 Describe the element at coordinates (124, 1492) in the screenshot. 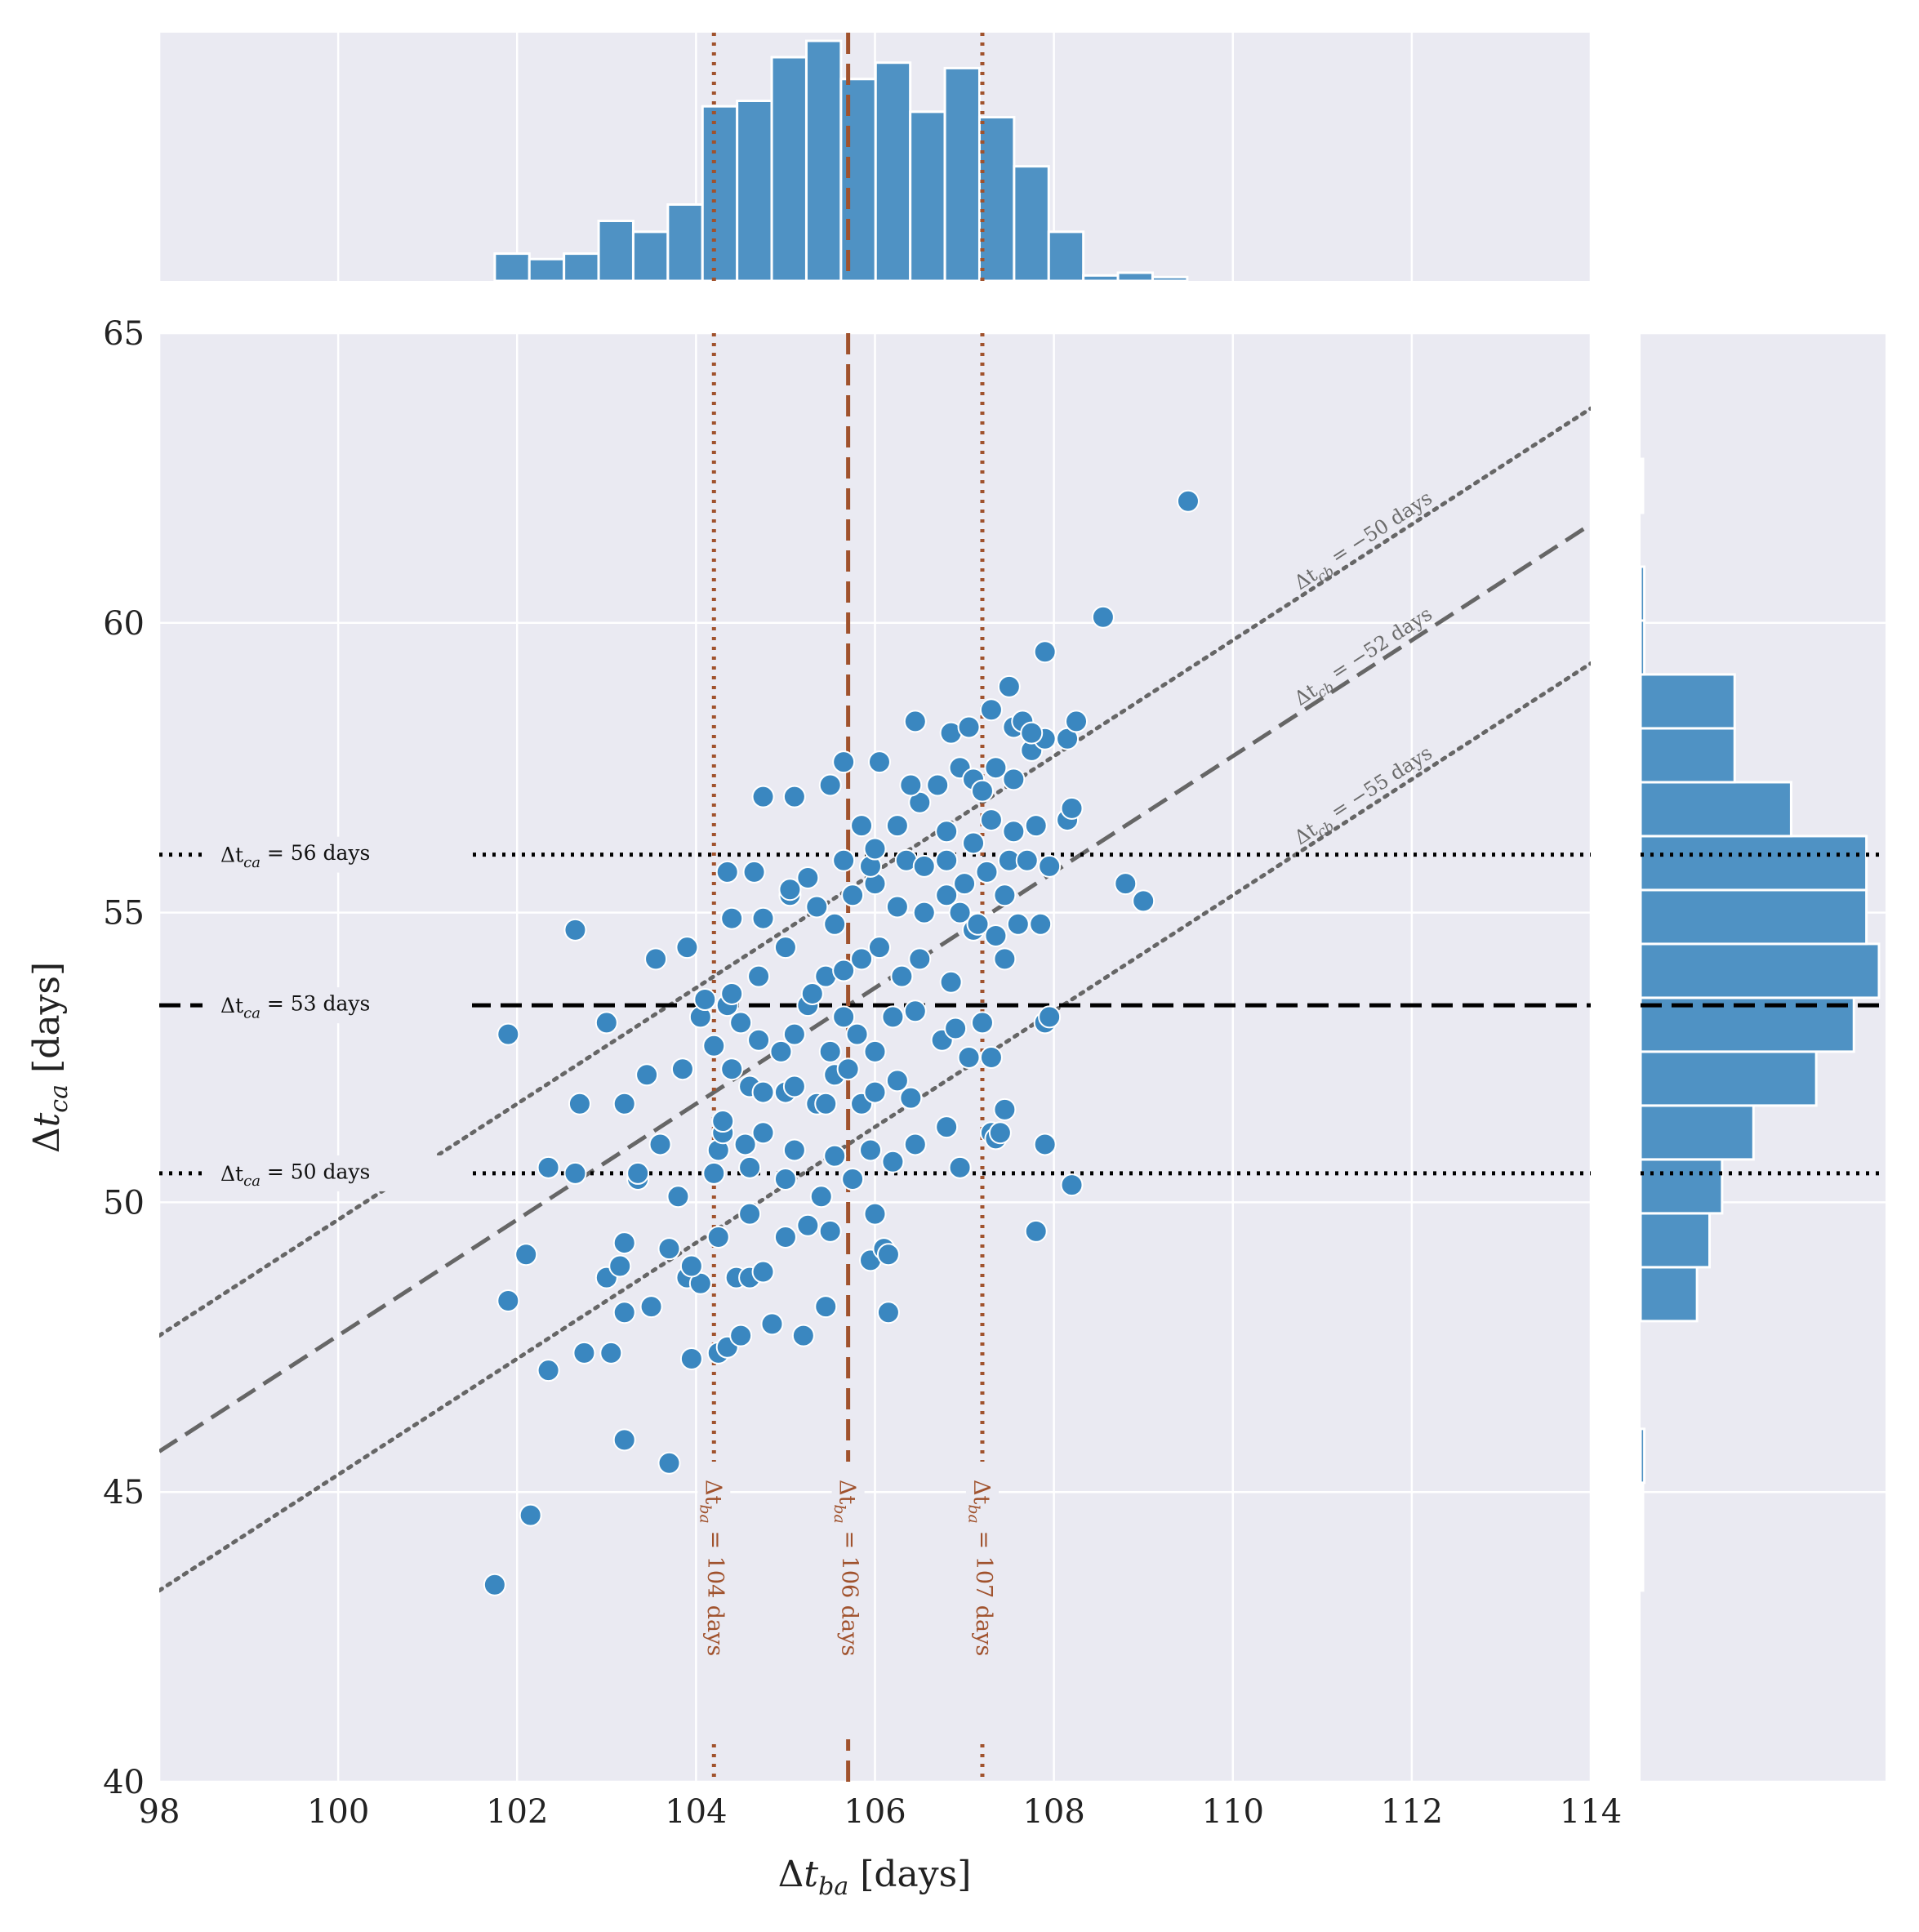

I see `y-tick-label: 45` at that location.